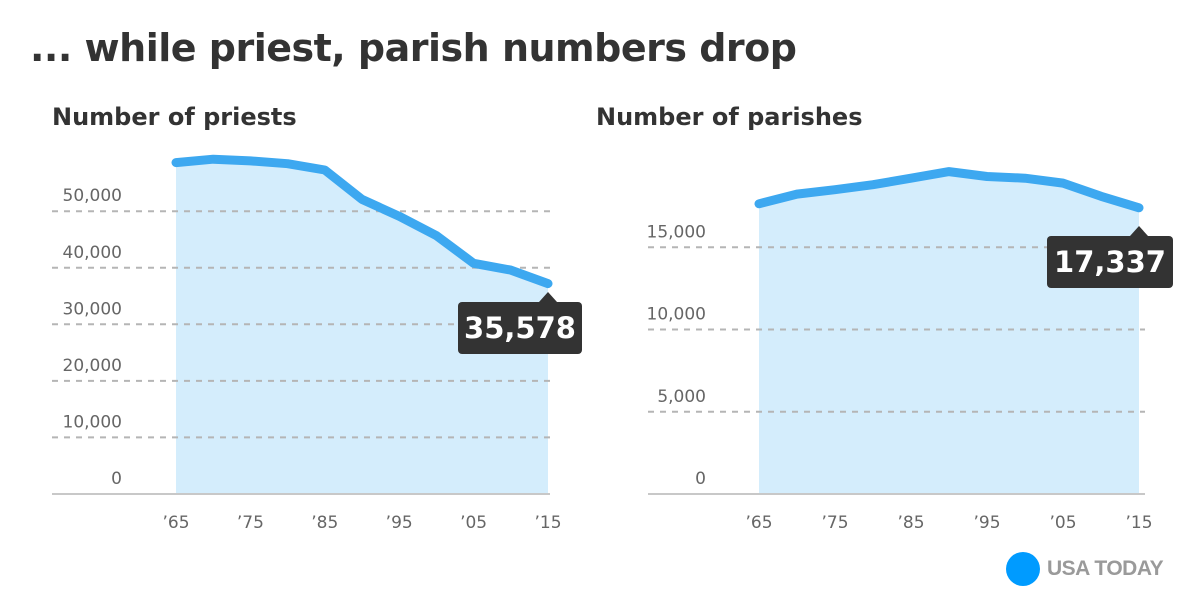  I want to click on priests-x-tick-label: ’85, so click(324, 523).